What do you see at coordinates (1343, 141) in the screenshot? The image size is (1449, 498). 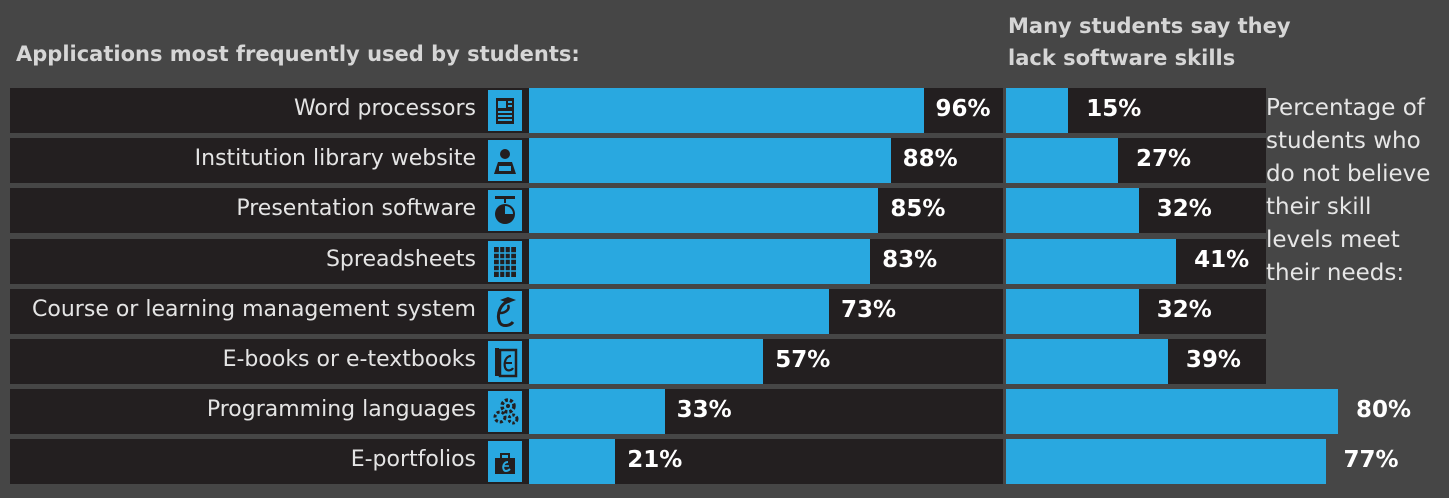 I see `note-line: students who` at bounding box center [1343, 141].